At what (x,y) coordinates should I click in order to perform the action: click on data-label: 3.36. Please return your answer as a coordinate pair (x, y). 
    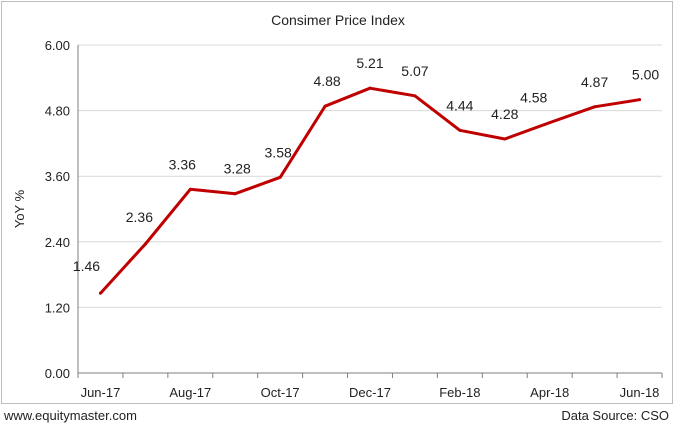
    Looking at the image, I should click on (182, 164).